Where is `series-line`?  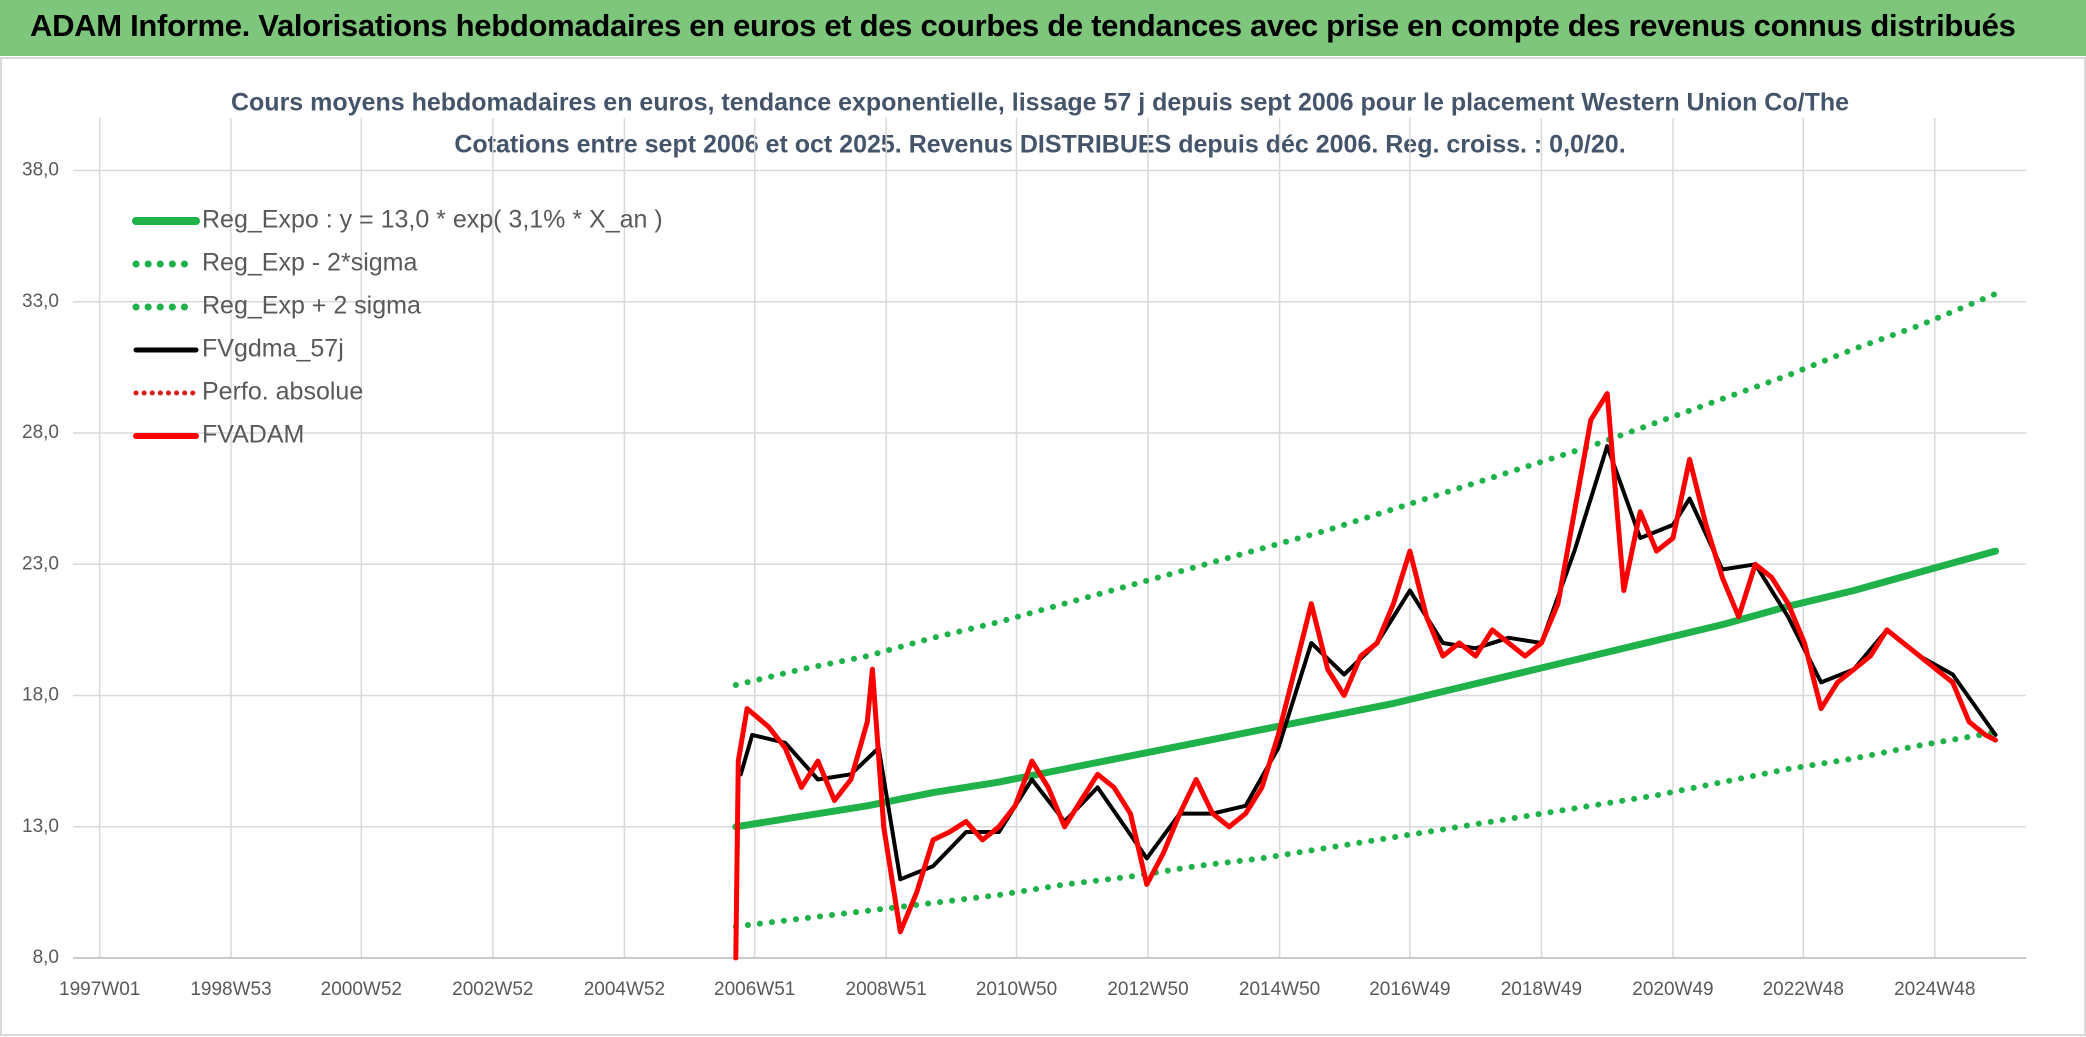
series-line is located at coordinates (1365, 829).